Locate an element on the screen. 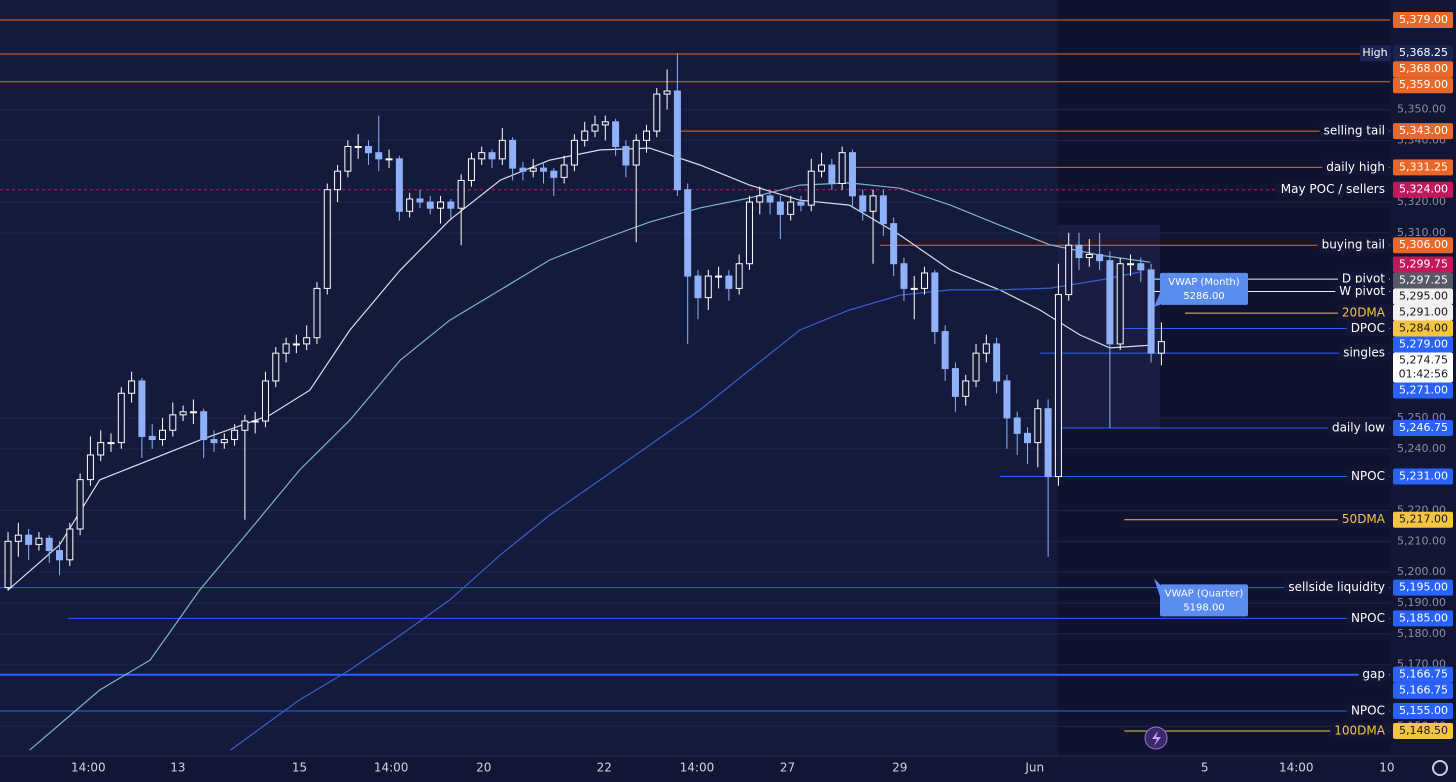 The height and width of the screenshot is (782, 1456). settings-icon is located at coordinates (1440, 768).